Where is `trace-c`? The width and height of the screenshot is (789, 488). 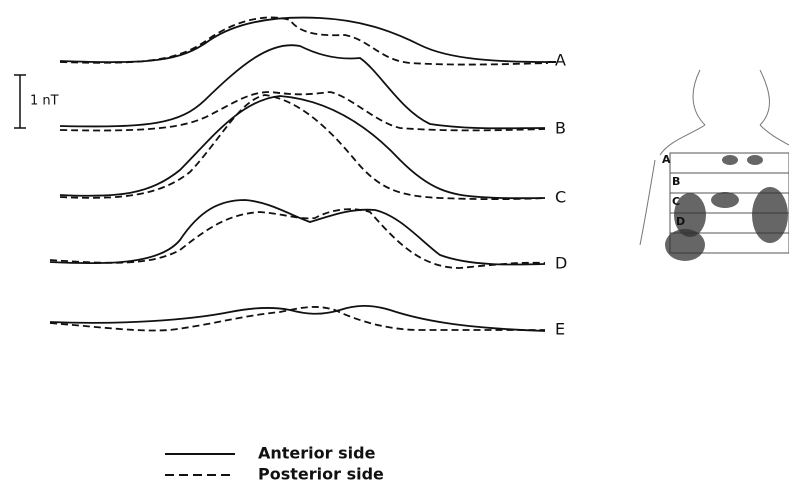
trace-c is located at coordinates (302, 147).